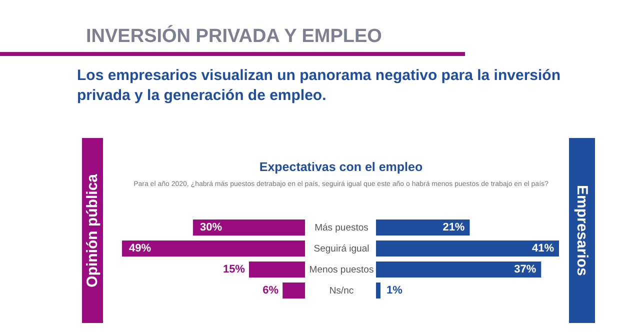 The image size is (640, 334). What do you see at coordinates (525, 270) in the screenshot?
I see `data-label: 37%` at bounding box center [525, 270].